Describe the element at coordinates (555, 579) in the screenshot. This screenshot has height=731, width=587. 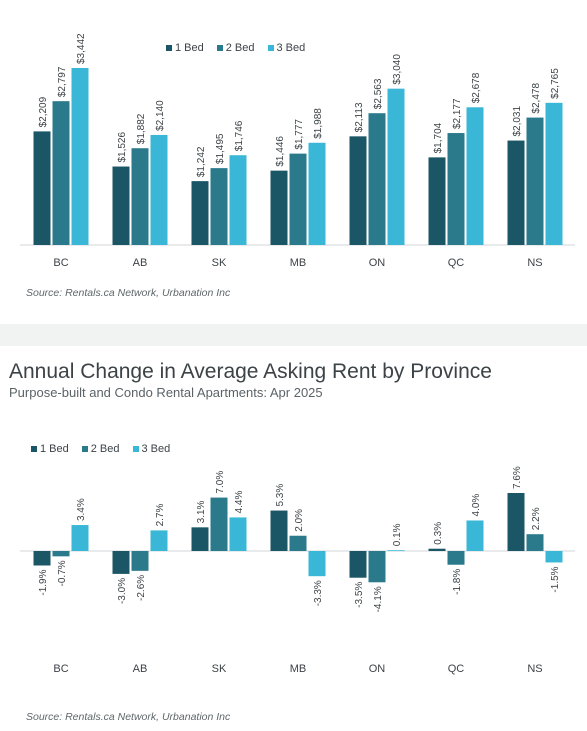
I see `data-label-3-bed-ns: -1.5%` at that location.